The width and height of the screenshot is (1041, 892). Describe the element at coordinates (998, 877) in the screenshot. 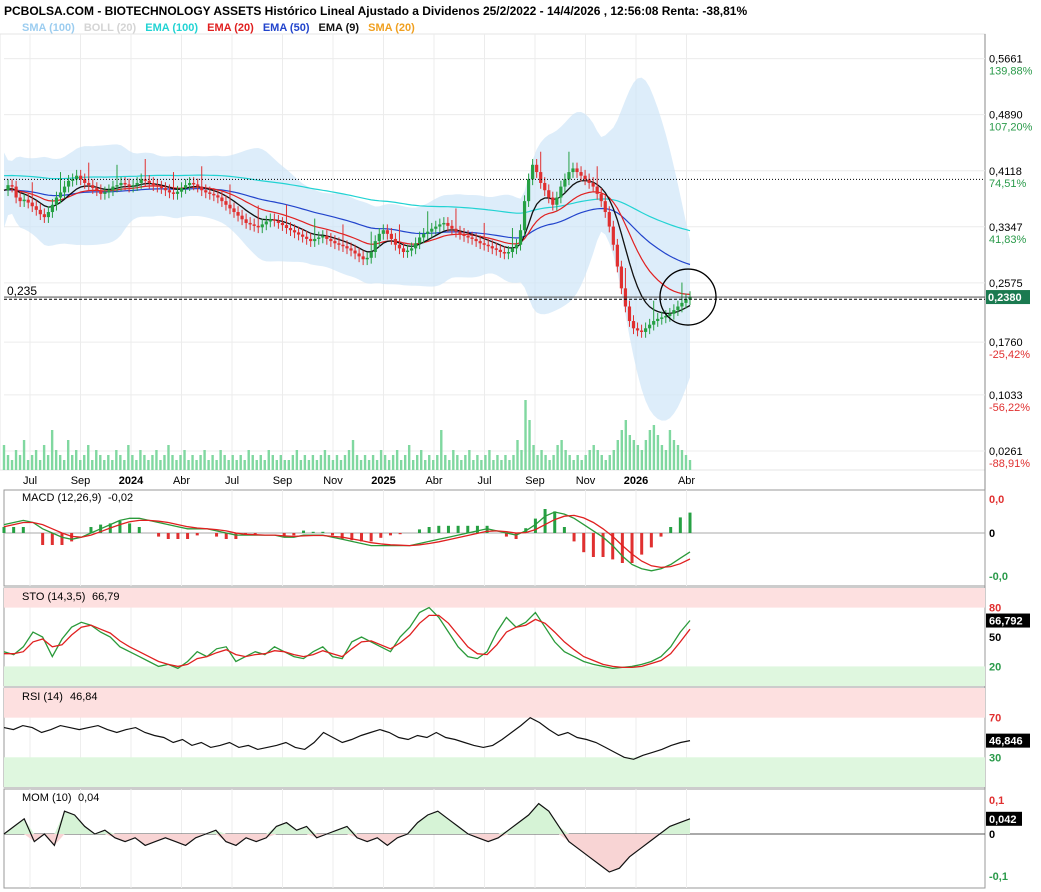

I see `mom-tick: -0,1` at that location.